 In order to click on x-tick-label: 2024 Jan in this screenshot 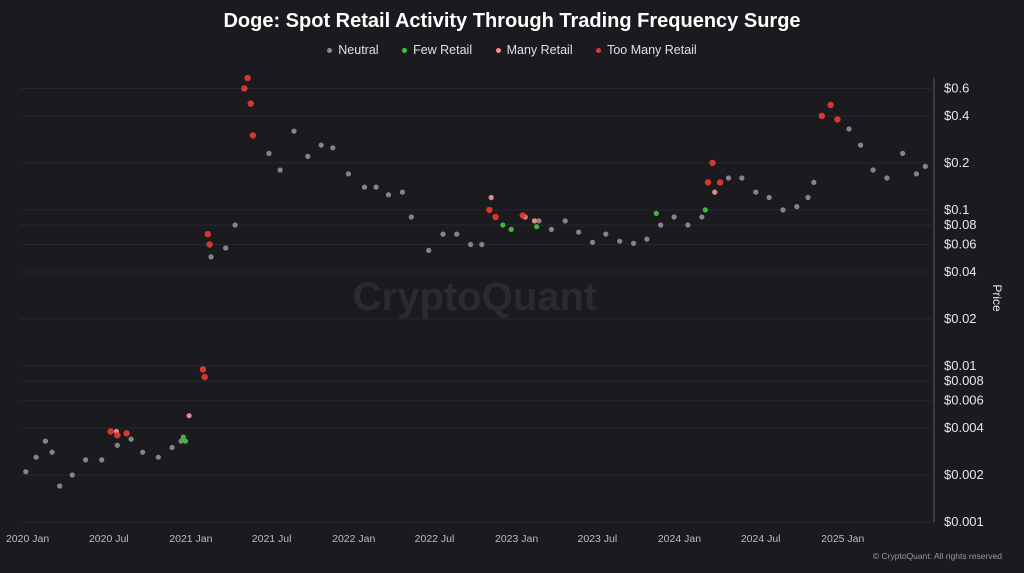, I will do `click(679, 539)`.